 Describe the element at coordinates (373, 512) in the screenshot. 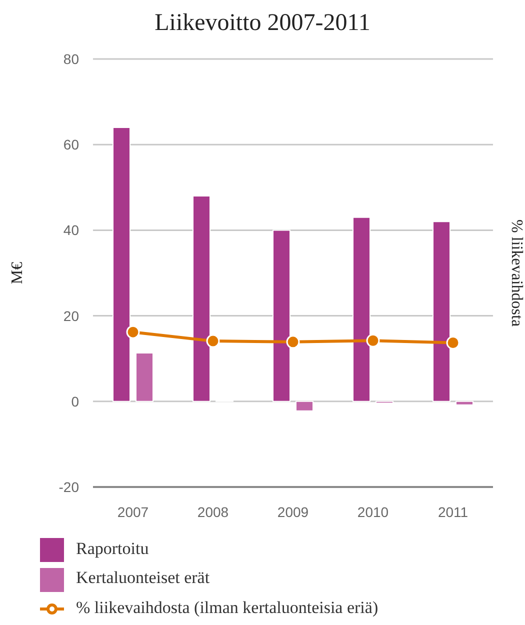

I see `x-tick-label: 2010` at that location.